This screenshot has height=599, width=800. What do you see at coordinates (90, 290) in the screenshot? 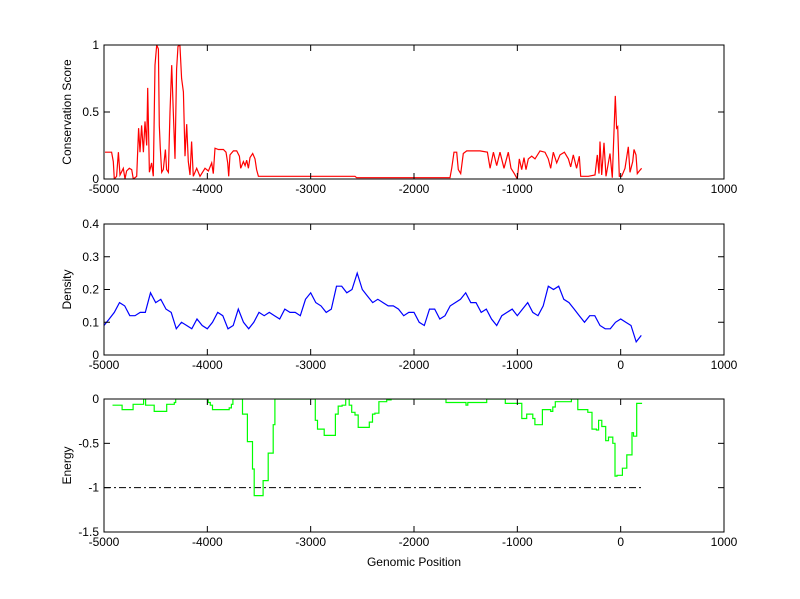
I see `y-tick-label: 0.2` at bounding box center [90, 290].